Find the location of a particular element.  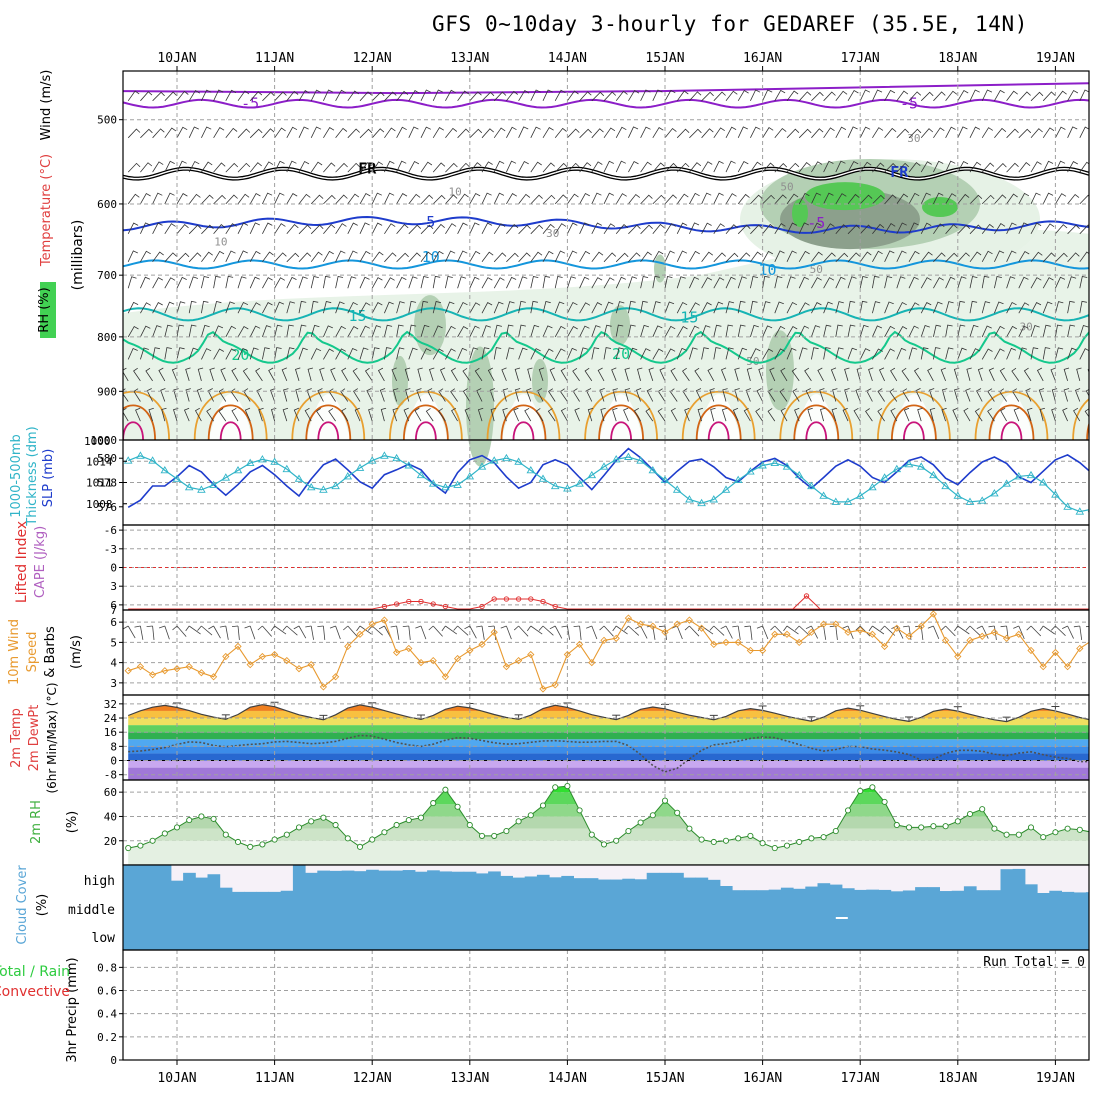

cloud-axis-label-2: (%) is located at coordinates (42, 905).